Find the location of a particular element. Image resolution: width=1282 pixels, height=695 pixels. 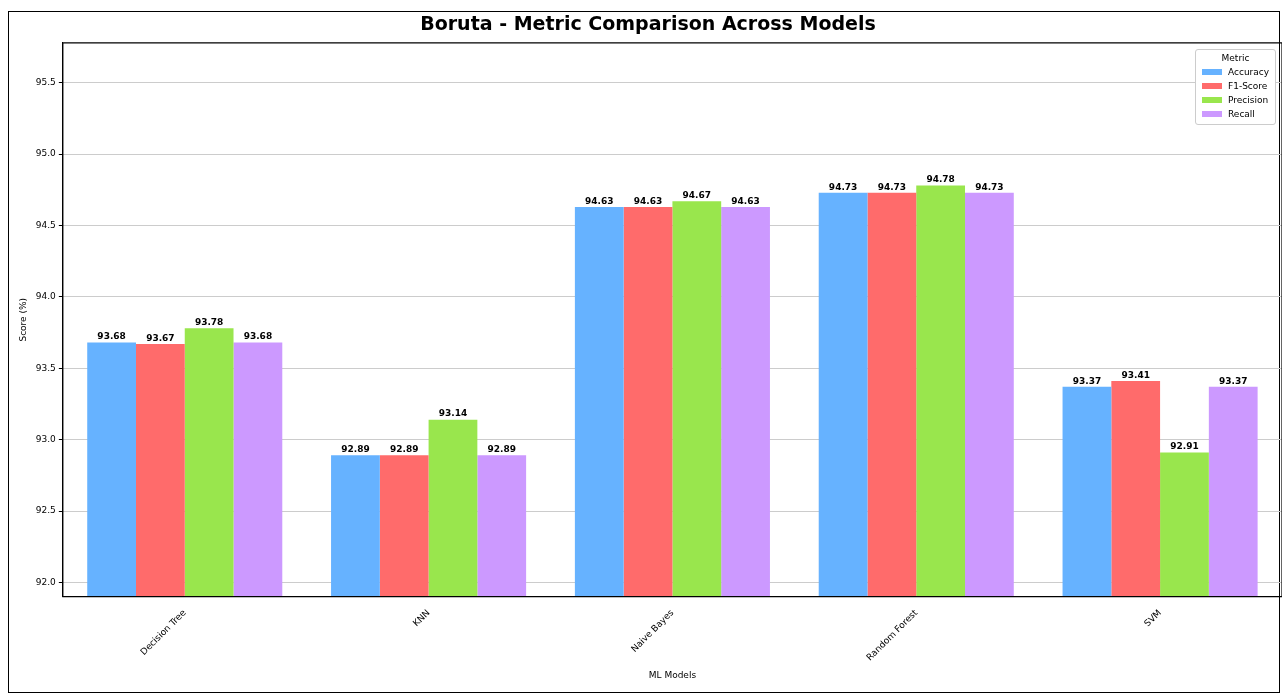

legend-label: Precision is located at coordinates (1248, 100).